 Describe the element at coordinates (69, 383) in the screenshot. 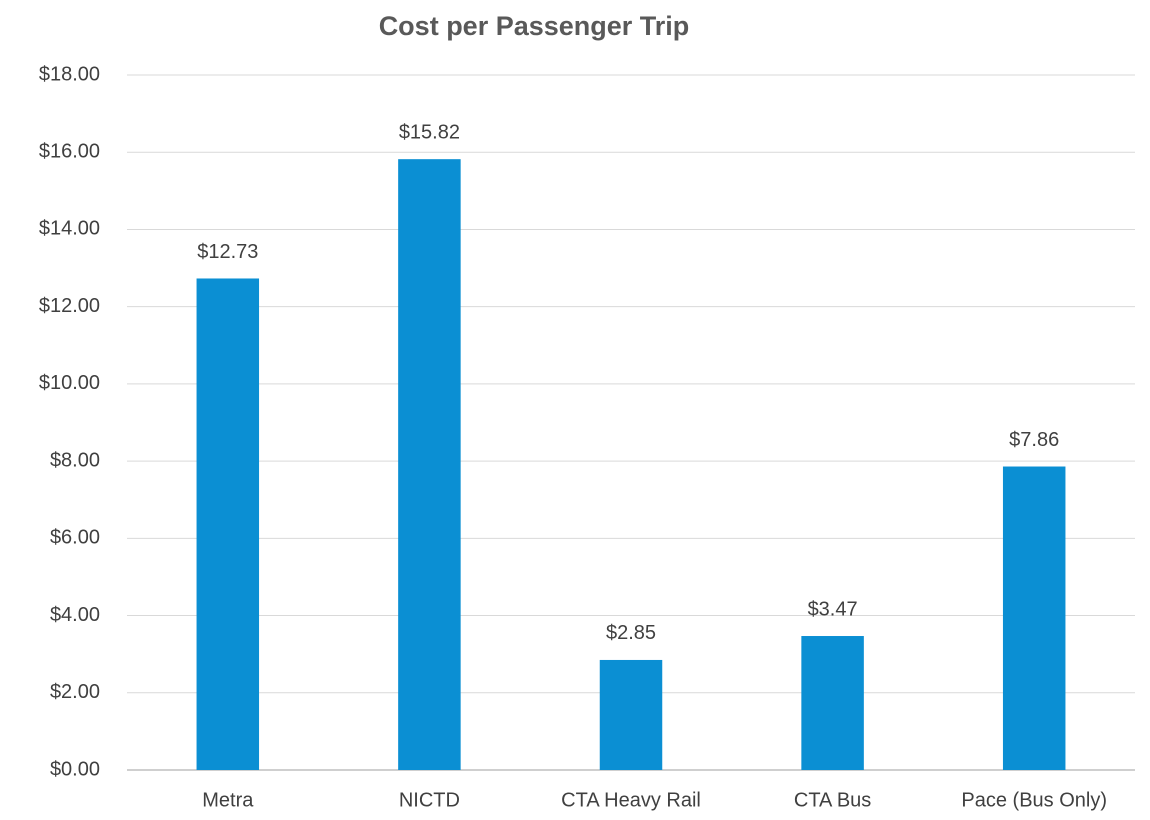

I see `y-tick-label: $10.00` at that location.